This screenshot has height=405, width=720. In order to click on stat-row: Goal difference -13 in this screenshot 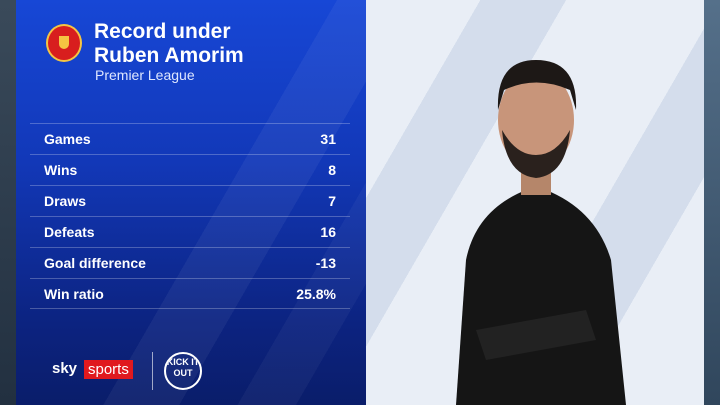, I will do `click(190, 262)`.